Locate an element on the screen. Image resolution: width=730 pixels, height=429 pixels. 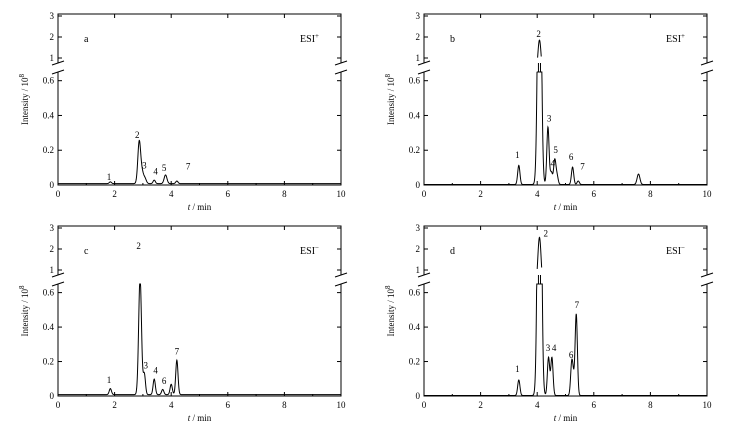
ion-mode-sign: − is located at coordinates (317, 248).